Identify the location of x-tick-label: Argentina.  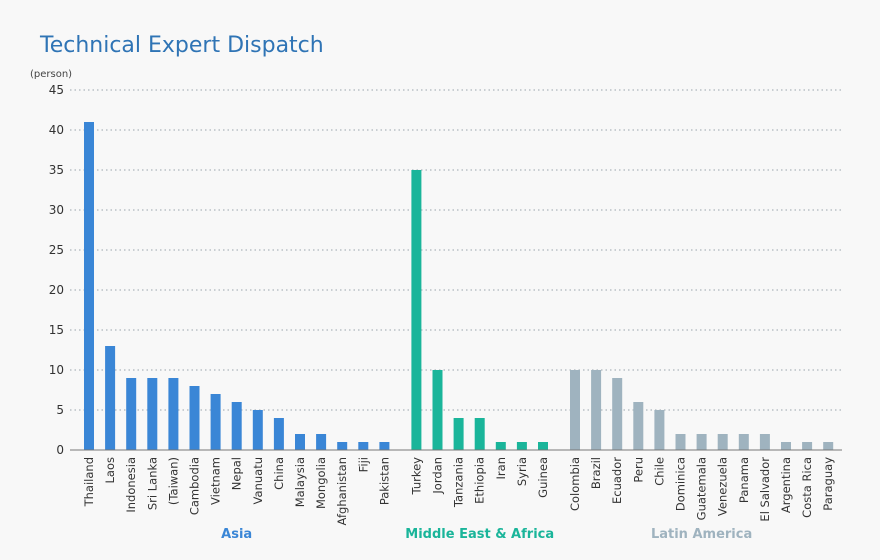
(786, 485).